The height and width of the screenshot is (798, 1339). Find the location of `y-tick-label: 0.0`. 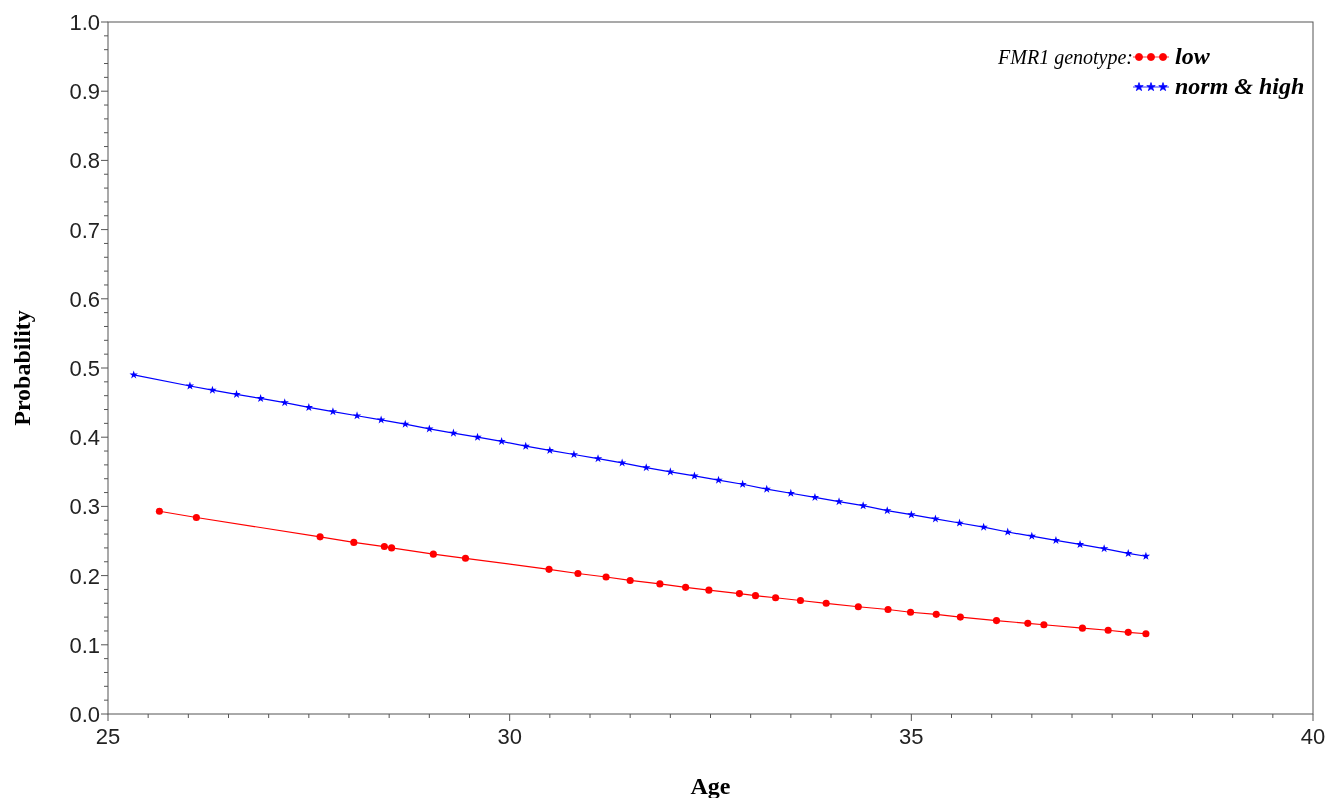

y-tick-label: 0.0 is located at coordinates (84, 714).